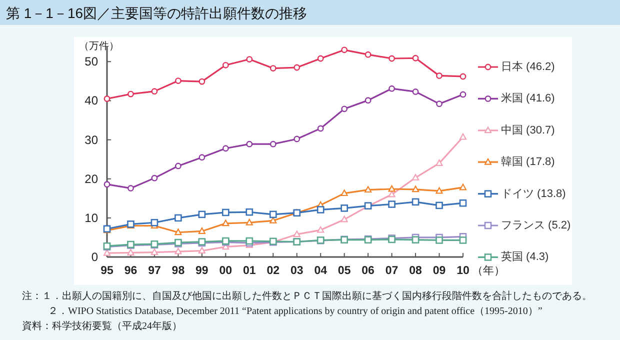 This screenshot has height=340, width=620. Describe the element at coordinates (528, 129) in the screenshot. I see `legend-label: 中国 (30.7)` at that location.